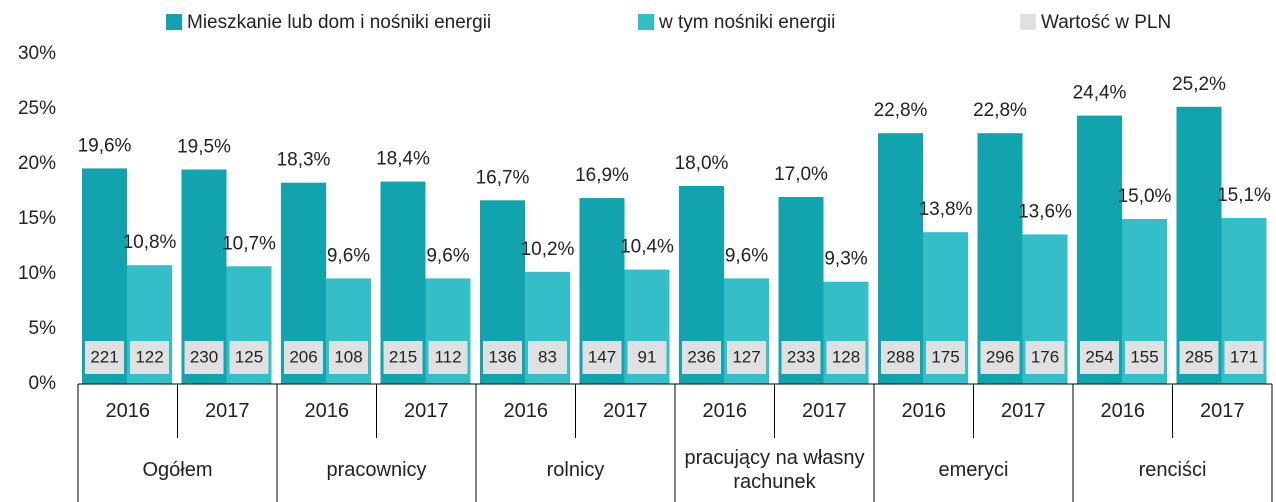  Describe the element at coordinates (702, 163) in the screenshot. I see `value-label: 18,0%` at that location.